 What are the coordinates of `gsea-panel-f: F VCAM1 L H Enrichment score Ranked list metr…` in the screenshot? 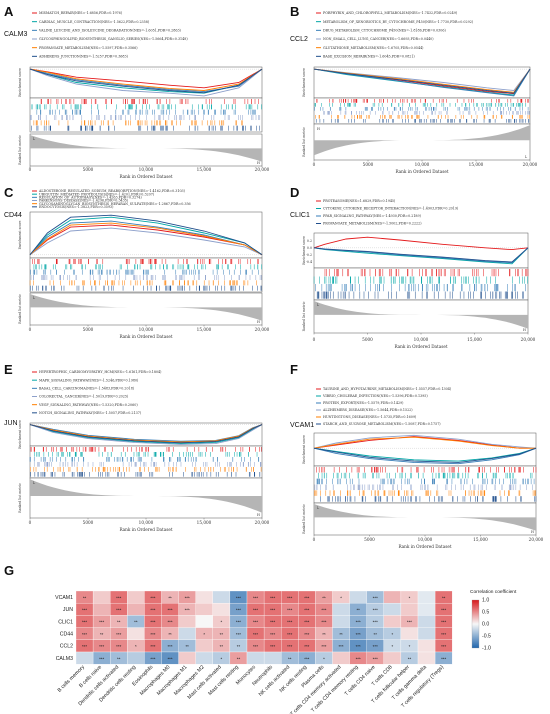 It's located at (417, 455).